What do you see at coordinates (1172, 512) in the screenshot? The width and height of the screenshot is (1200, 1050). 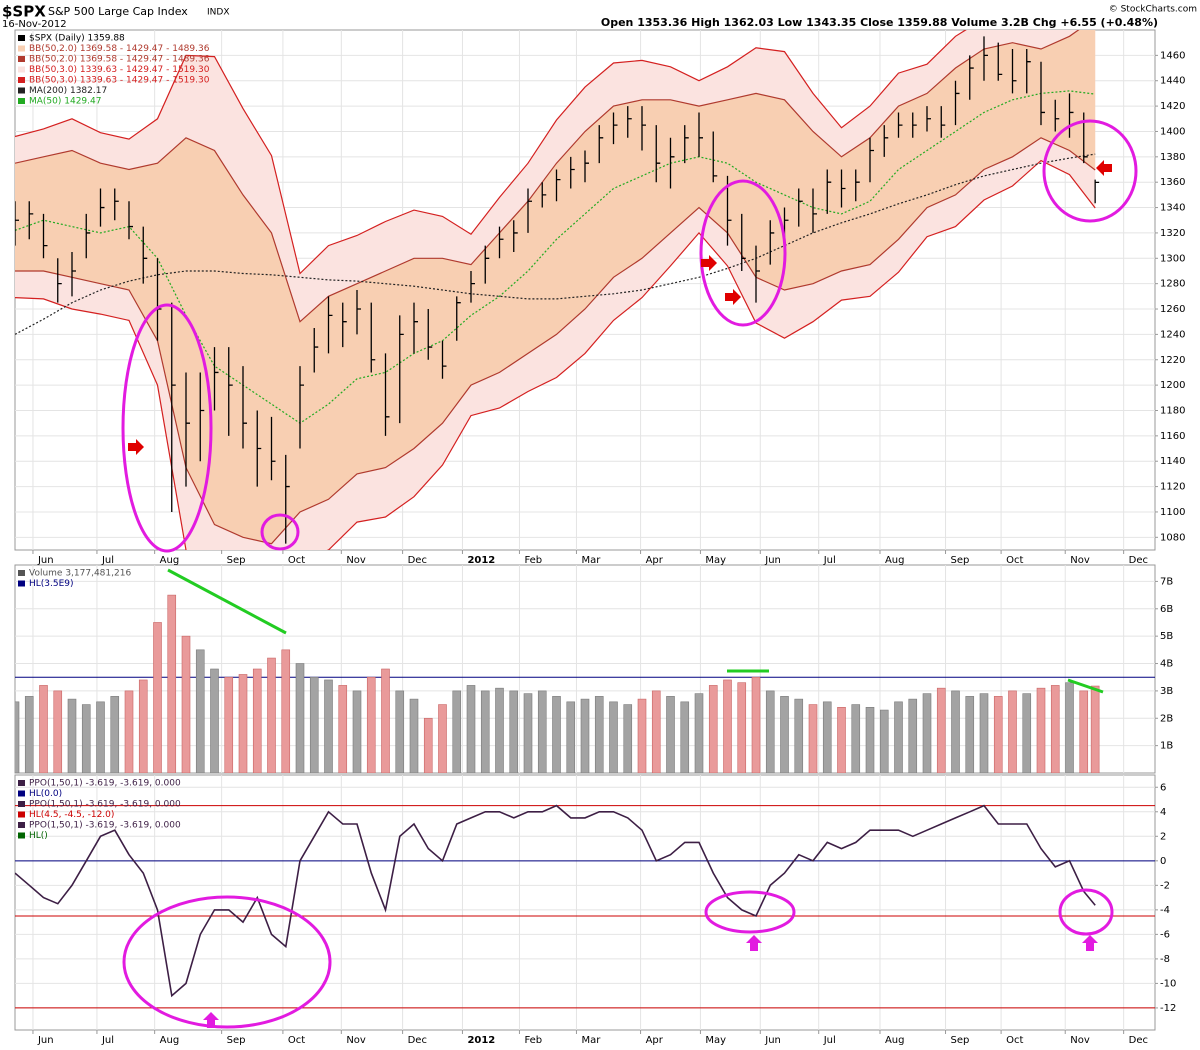 I see `y-tick-label: 1100` at bounding box center [1172, 512].